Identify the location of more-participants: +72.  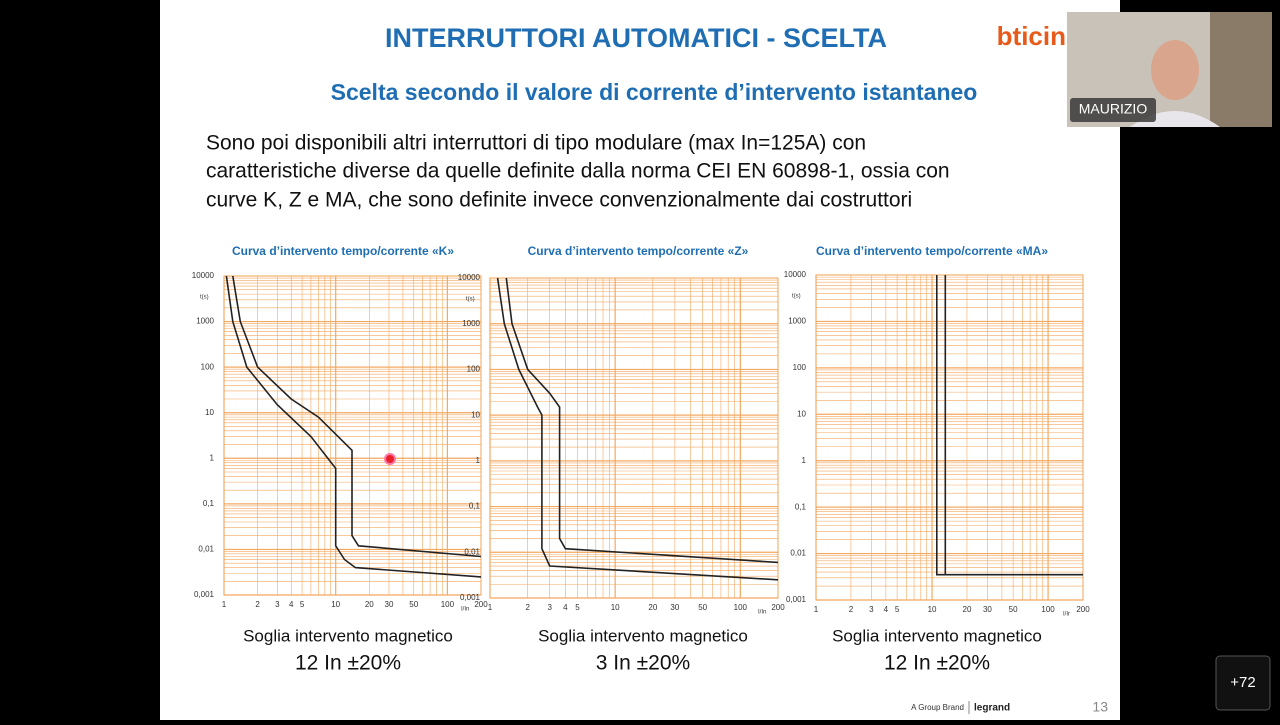
(1242, 682).